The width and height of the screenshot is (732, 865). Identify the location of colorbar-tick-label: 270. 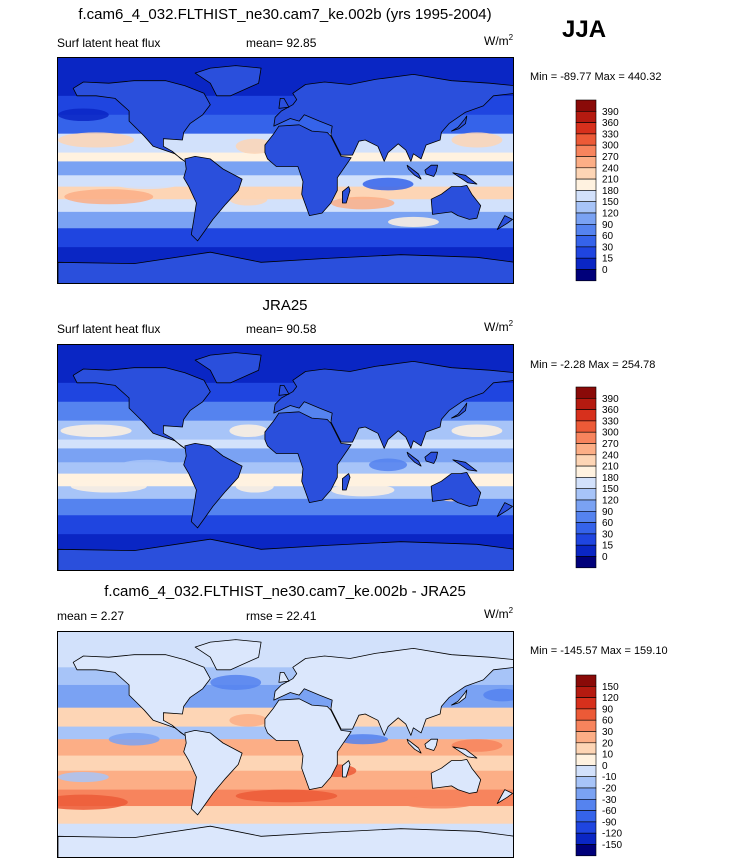
(610, 444).